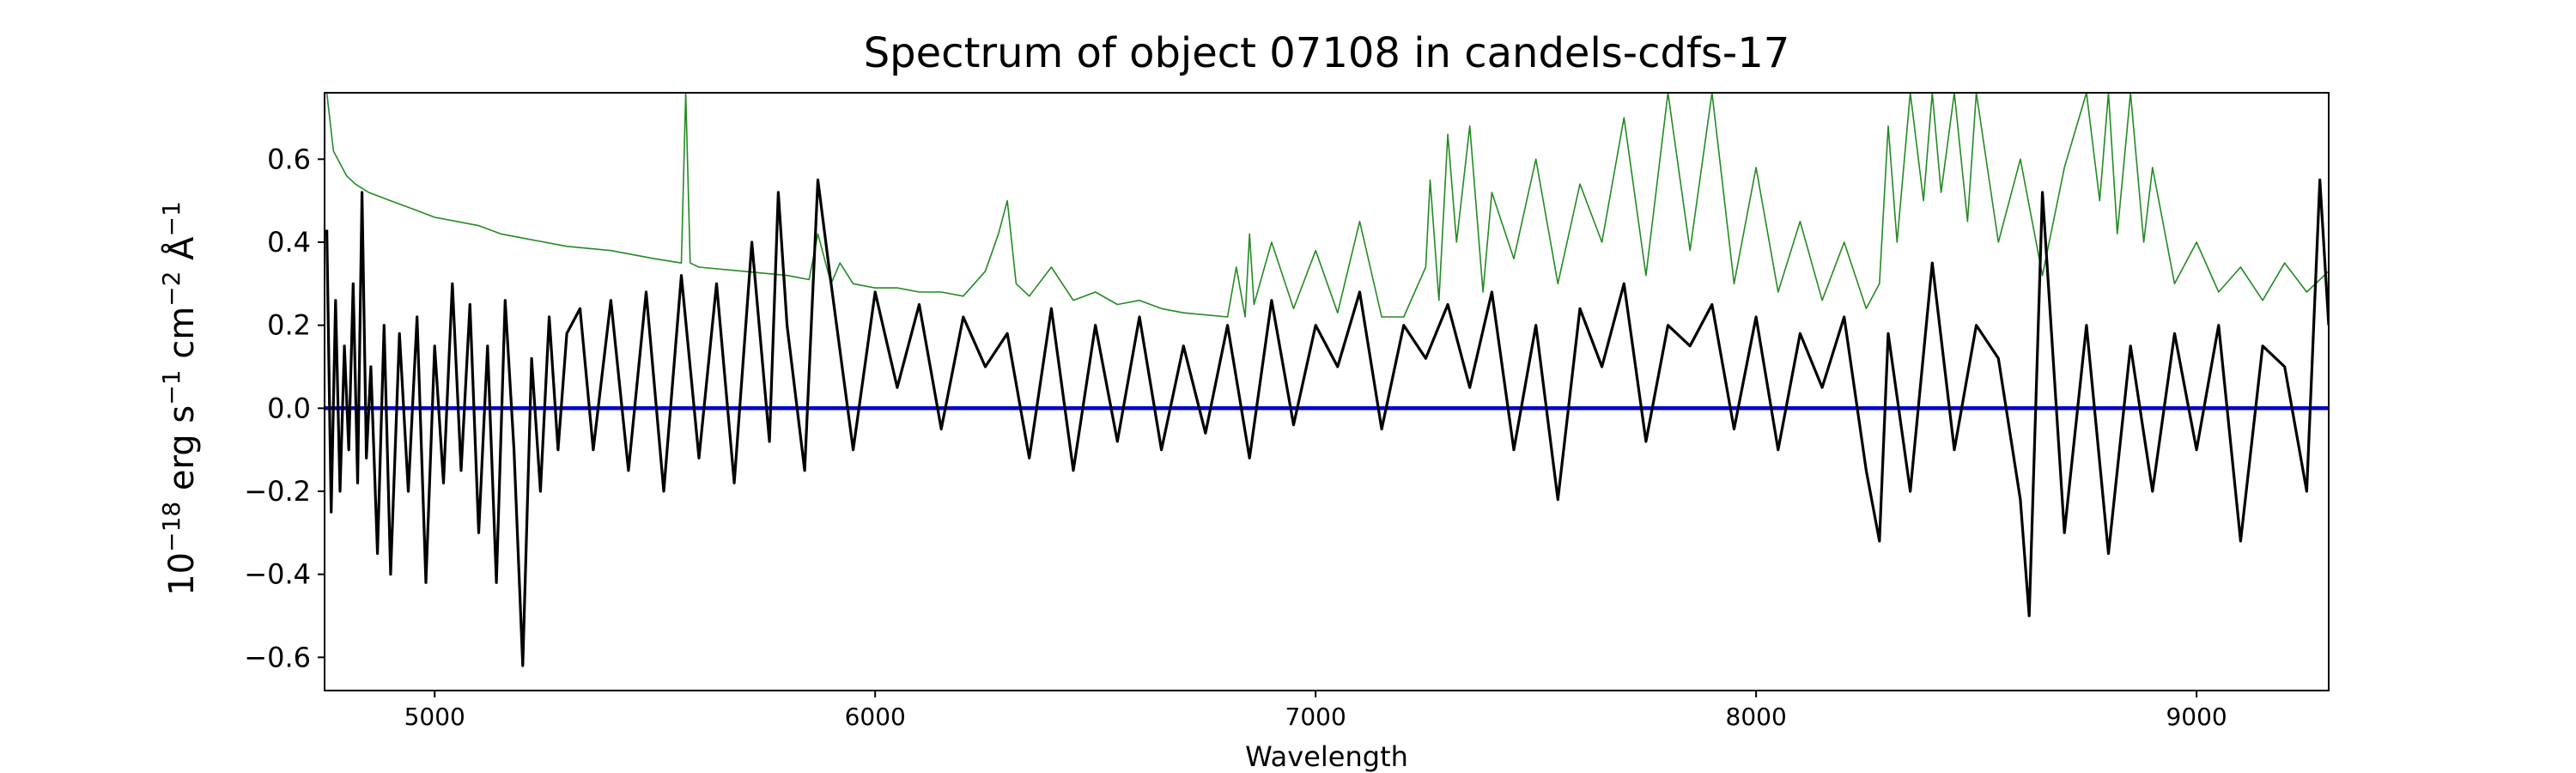 The height and width of the screenshot is (773, 2576). Describe the element at coordinates (289, 242) in the screenshot. I see `y-tick-label: 0.4` at that location.